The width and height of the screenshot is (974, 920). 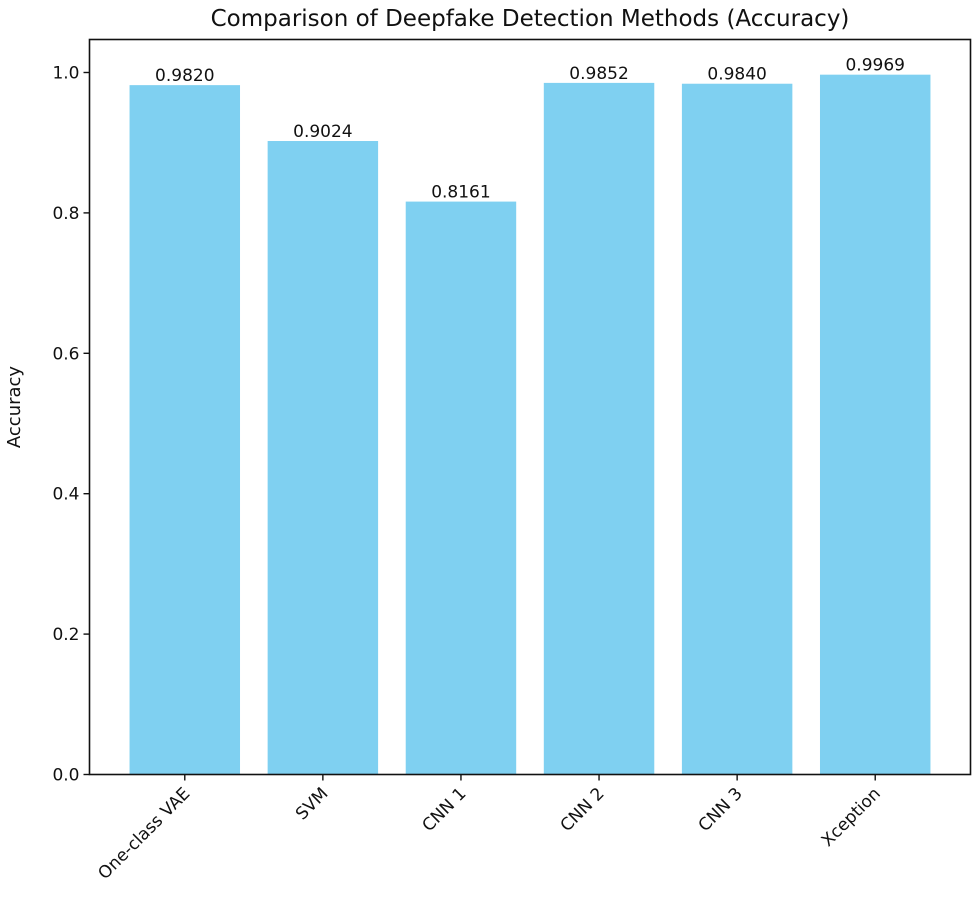 I want to click on y-tick-label: 0.8, so click(x=65, y=214).